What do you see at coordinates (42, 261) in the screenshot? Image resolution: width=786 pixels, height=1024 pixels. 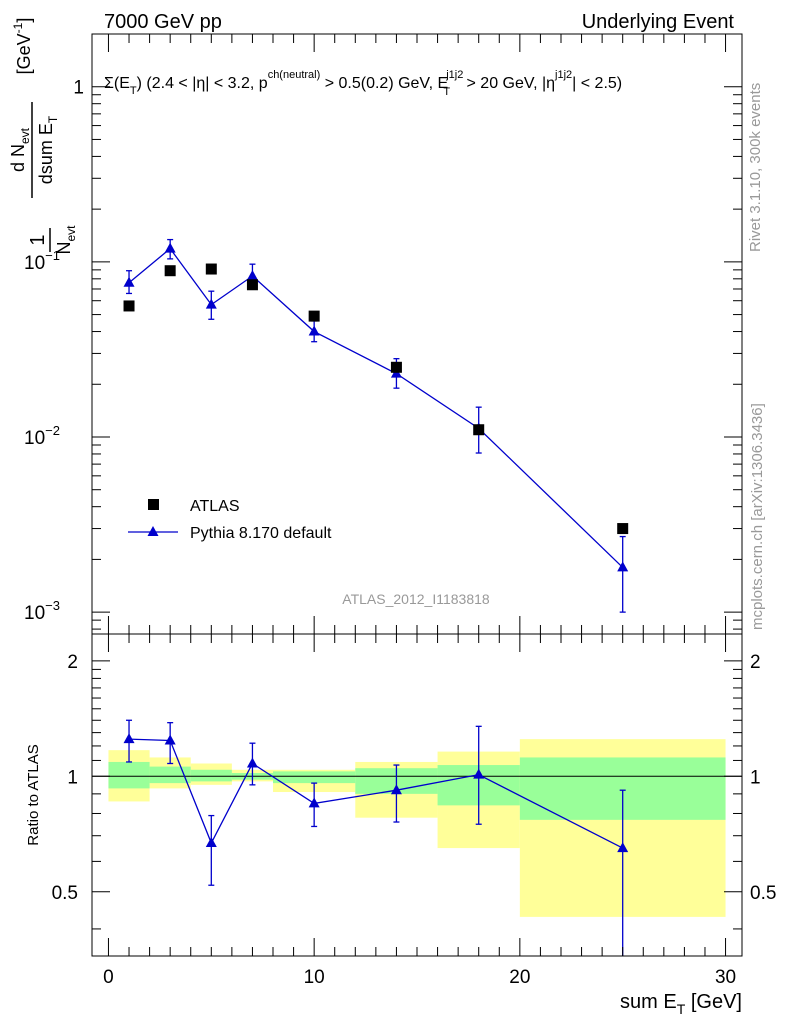 I see `main-y-tick-label: 10⁻¹` at bounding box center [42, 261].